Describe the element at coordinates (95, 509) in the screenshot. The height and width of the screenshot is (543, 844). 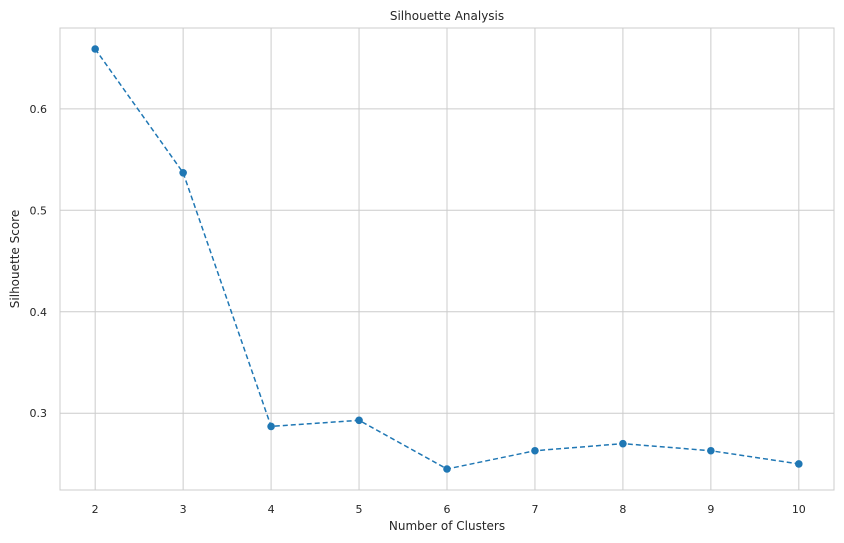
I see `x-tick-label: 2` at that location.